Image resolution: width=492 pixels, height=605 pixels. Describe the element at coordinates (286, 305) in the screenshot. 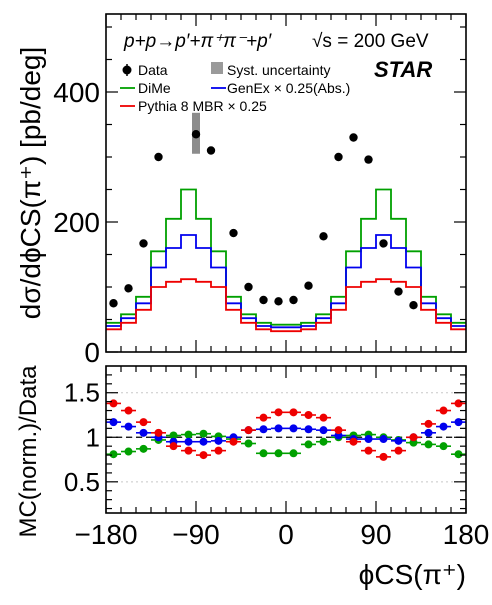

I see `top-series-2-step` at that location.